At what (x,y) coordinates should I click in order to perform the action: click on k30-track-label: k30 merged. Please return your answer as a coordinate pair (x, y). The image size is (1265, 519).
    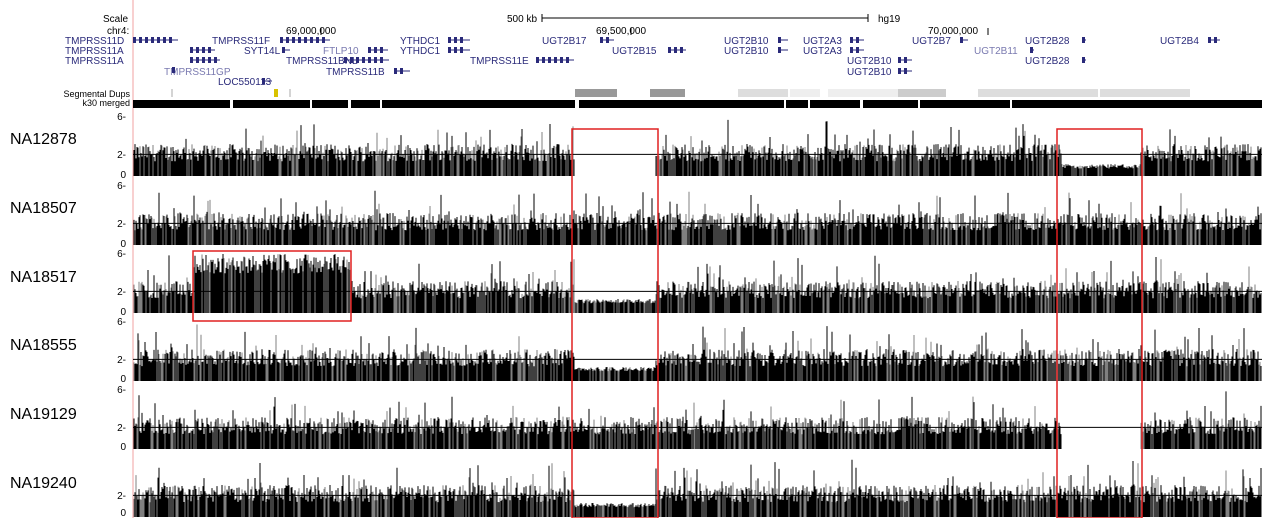
    Looking at the image, I should click on (106, 103).